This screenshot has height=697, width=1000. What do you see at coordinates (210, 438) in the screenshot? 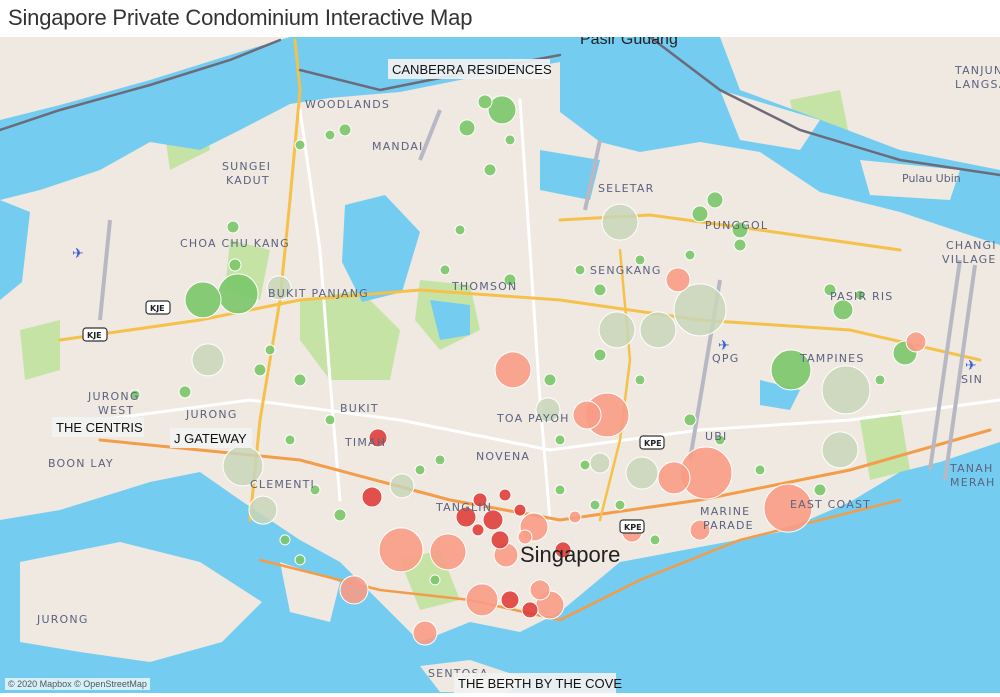
I see `callout-j-gateway: J GATEWAY` at bounding box center [210, 438].